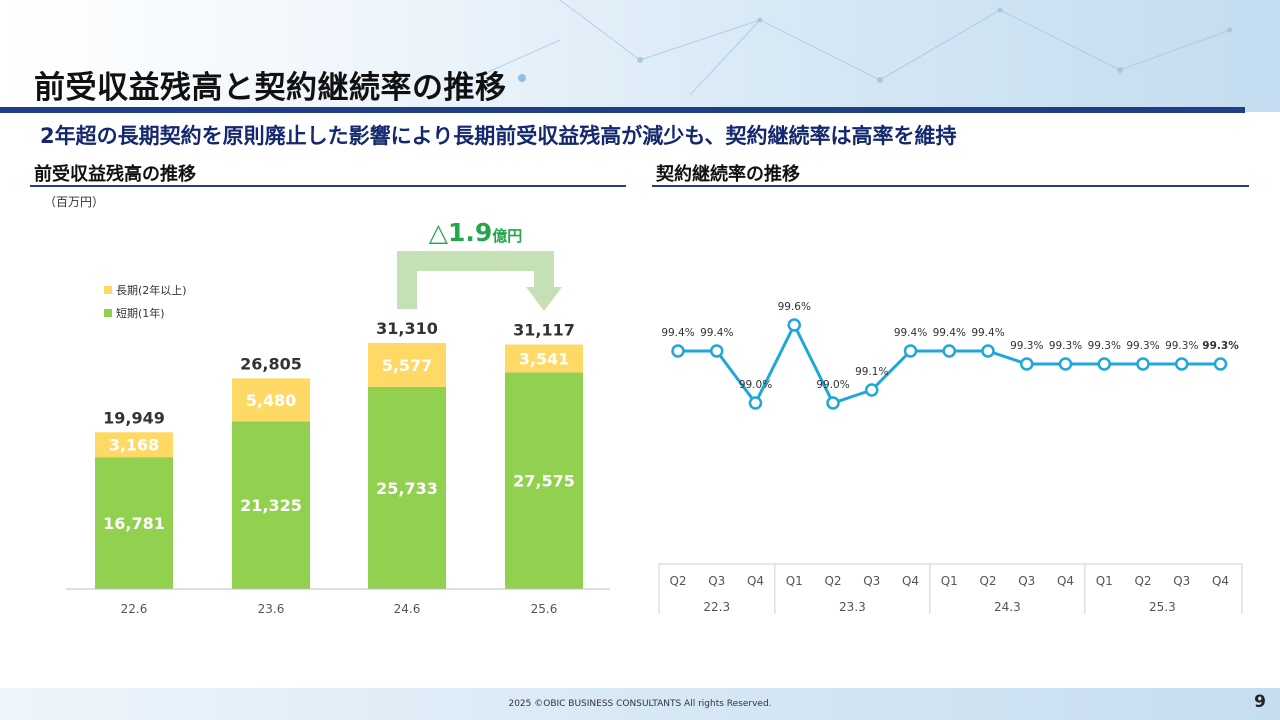 The width and height of the screenshot is (1280, 720). Describe the element at coordinates (134, 609) in the screenshot. I see `bar-x-tick-label: 22.6` at that location.